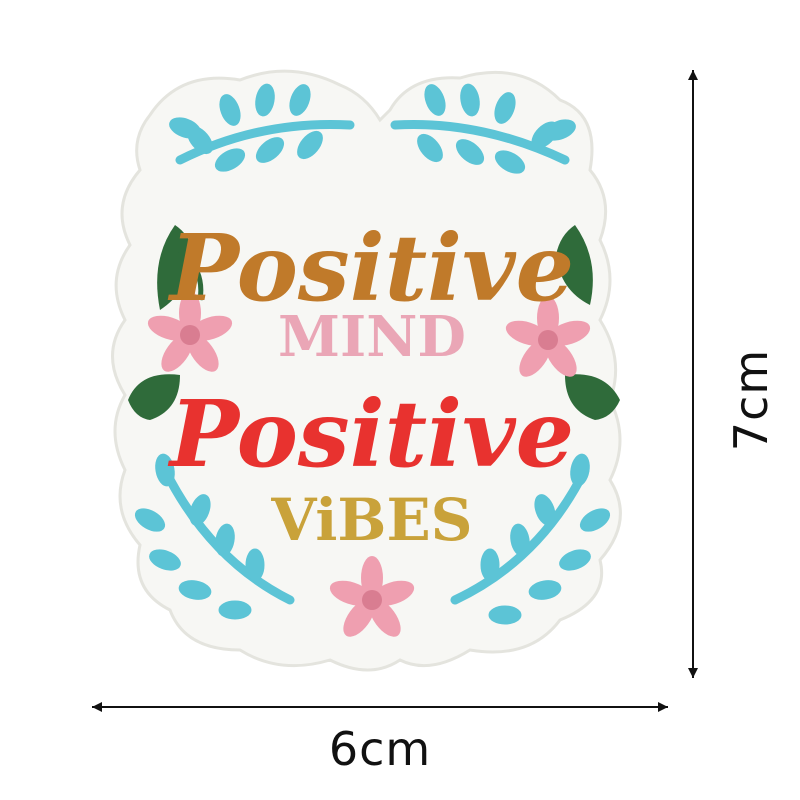  Describe the element at coordinates (751, 400) in the screenshot. I see `height-label: 7cm` at that location.